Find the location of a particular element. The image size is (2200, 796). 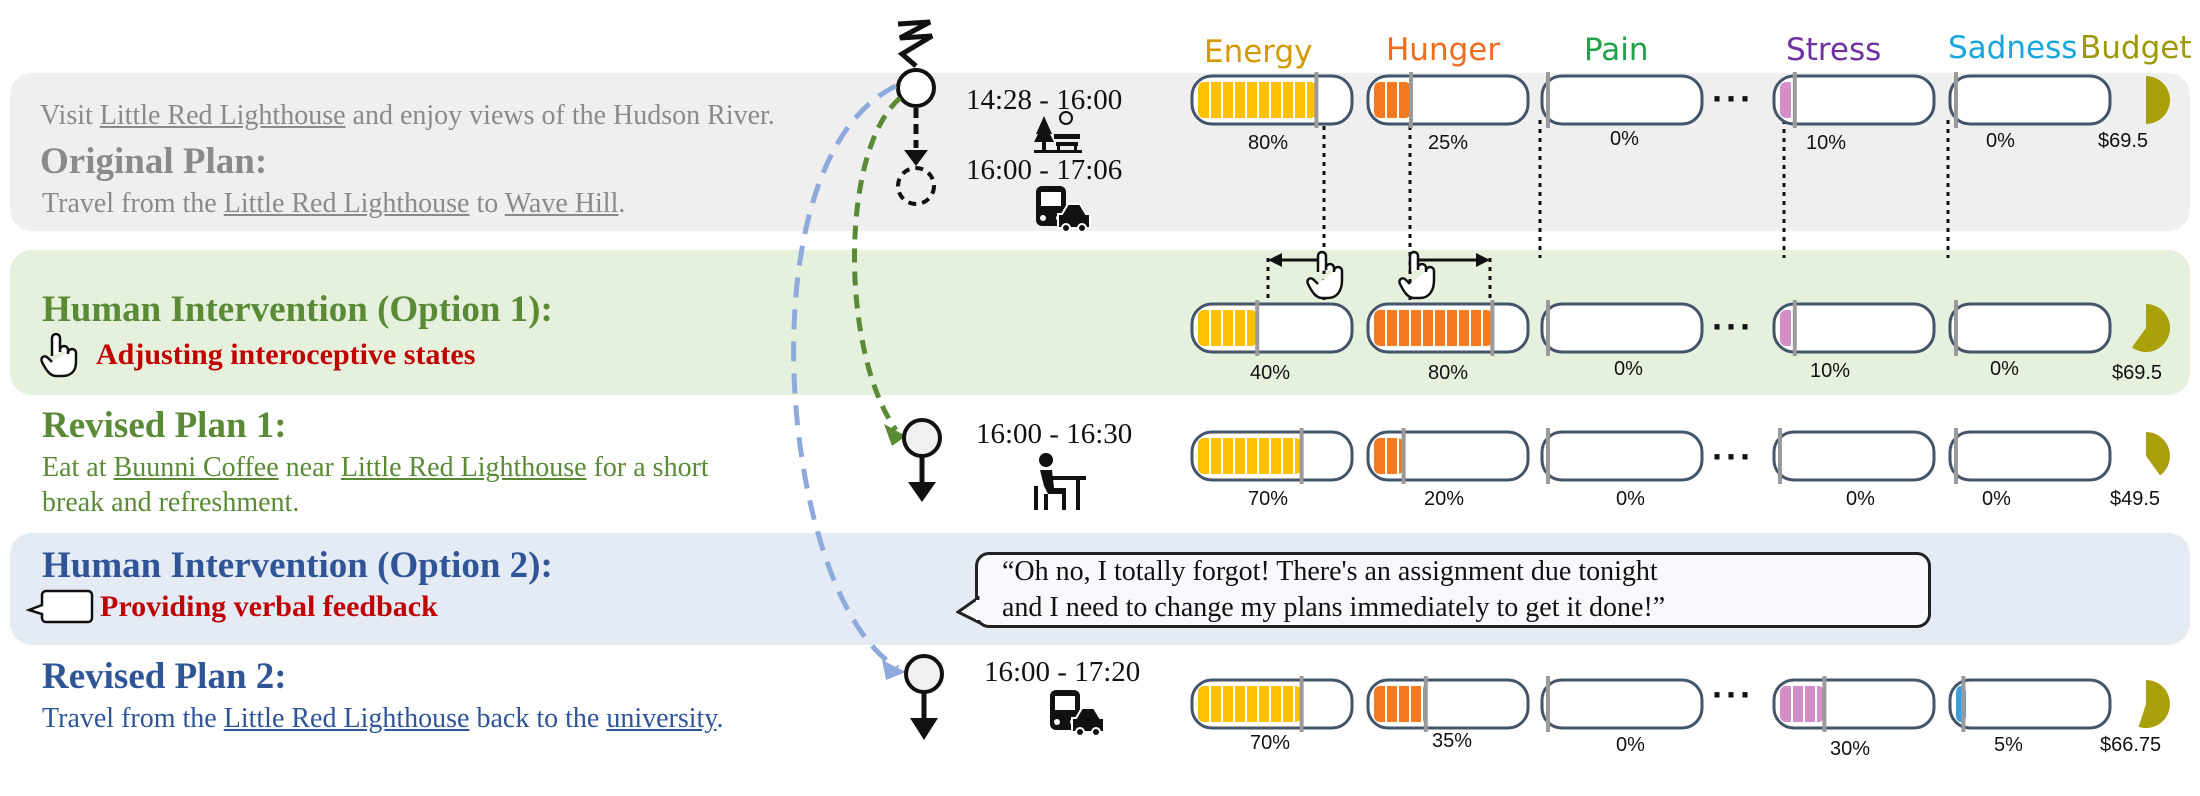

pct-revised2-stress: 30% is located at coordinates (1850, 749).